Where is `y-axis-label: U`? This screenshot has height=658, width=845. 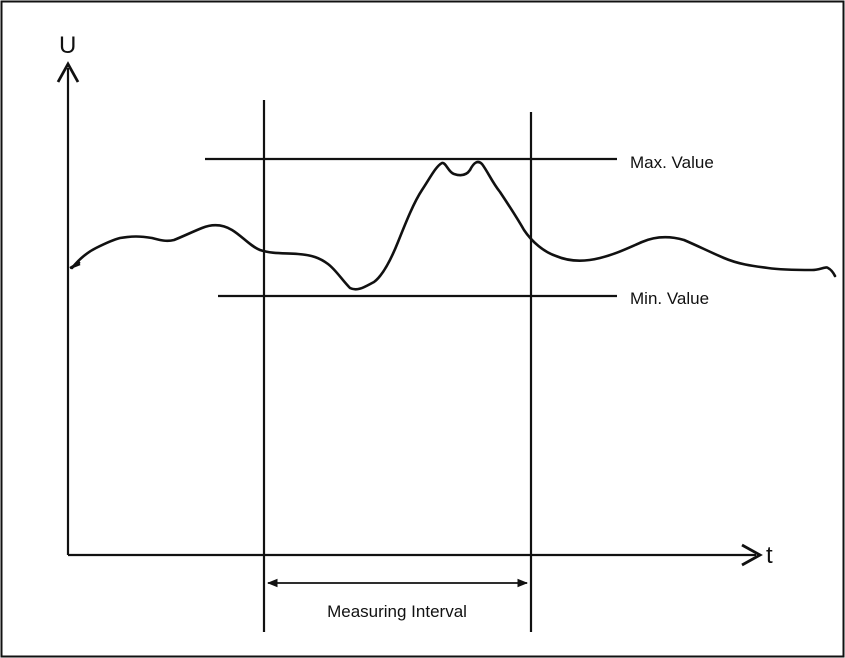 y-axis-label: U is located at coordinates (67, 45).